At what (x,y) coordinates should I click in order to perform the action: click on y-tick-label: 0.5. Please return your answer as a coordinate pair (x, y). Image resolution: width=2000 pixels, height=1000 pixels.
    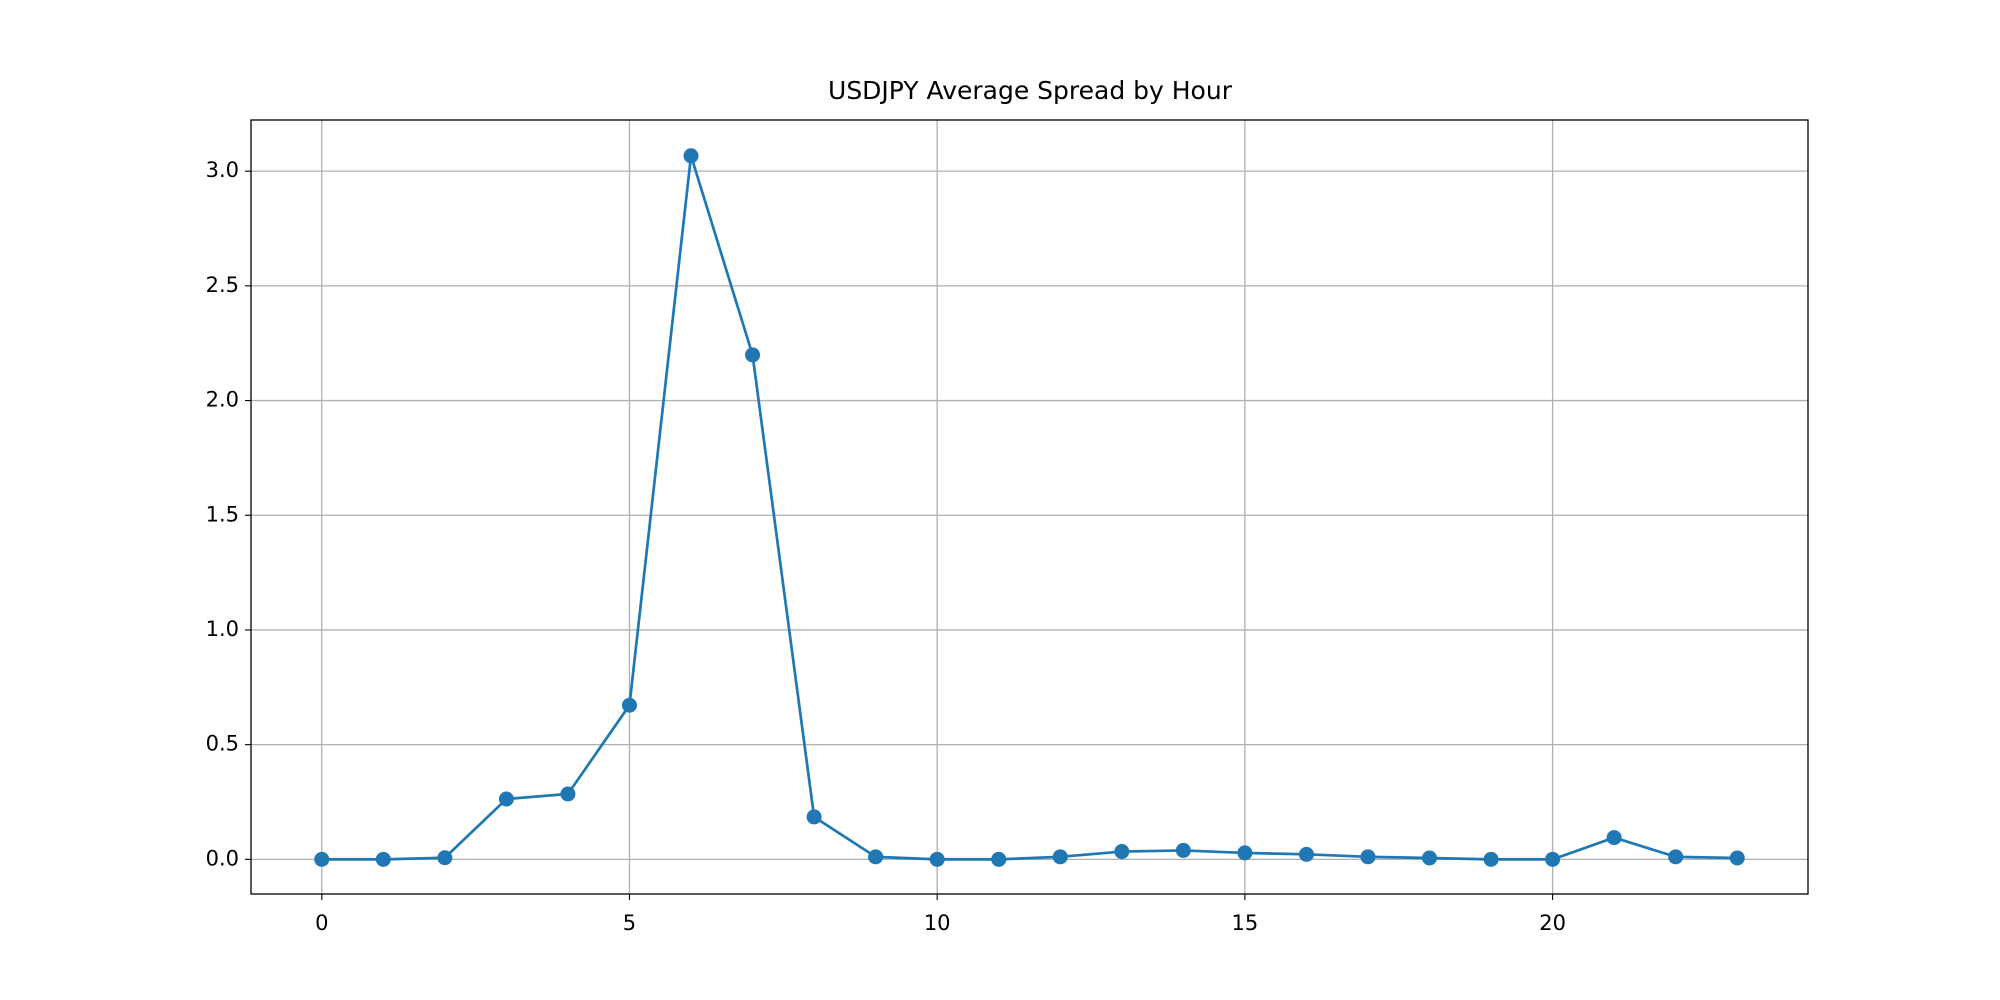
    Looking at the image, I should click on (222, 744).